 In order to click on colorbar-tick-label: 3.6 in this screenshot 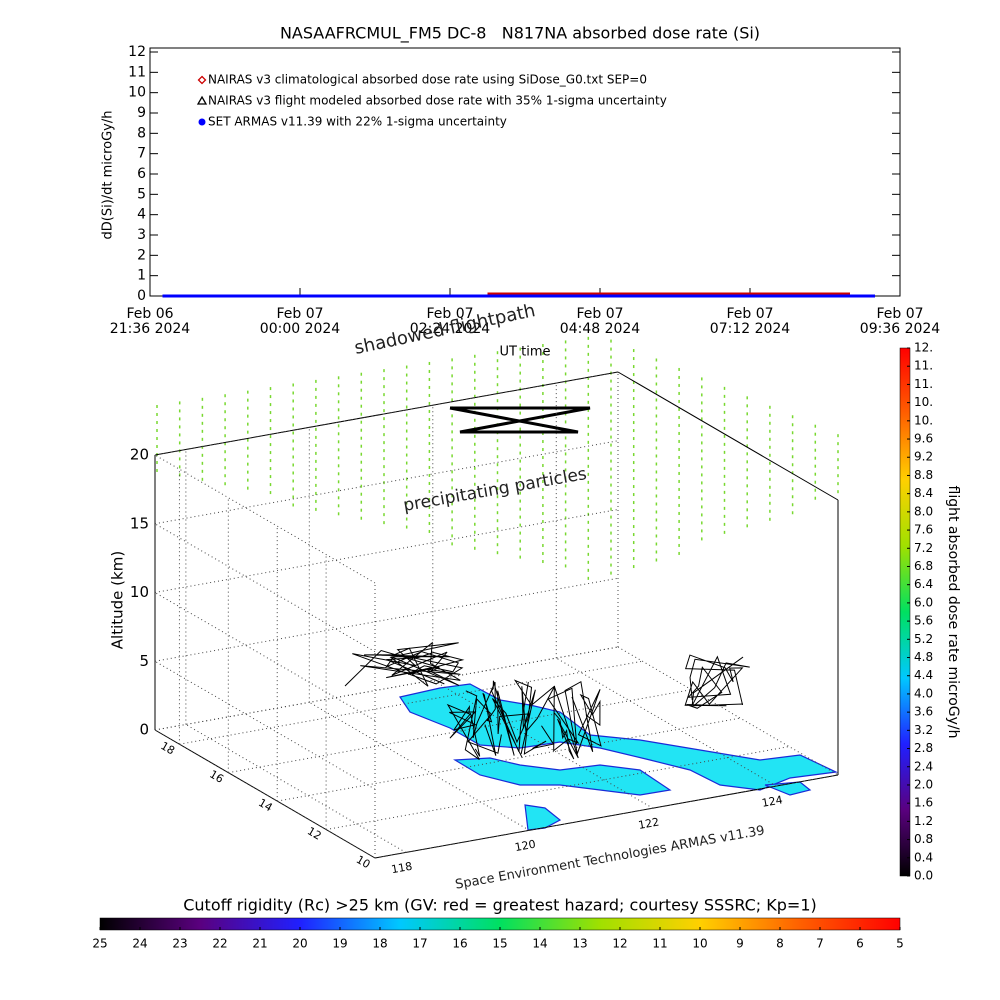, I will do `click(923, 712)`.